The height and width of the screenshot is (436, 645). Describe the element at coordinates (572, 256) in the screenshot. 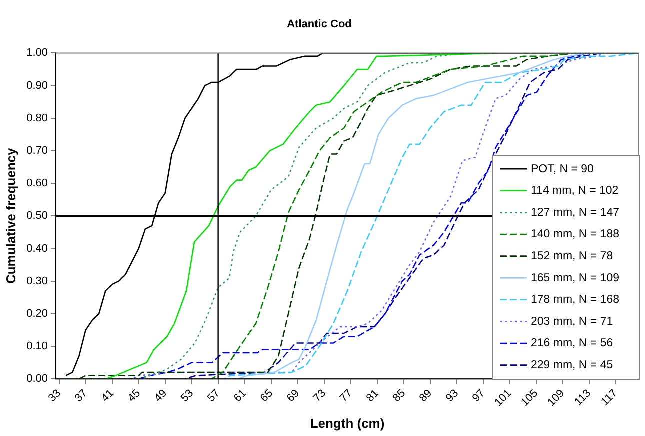

I see `legend-label: 152 mm, N = 78` at that location.